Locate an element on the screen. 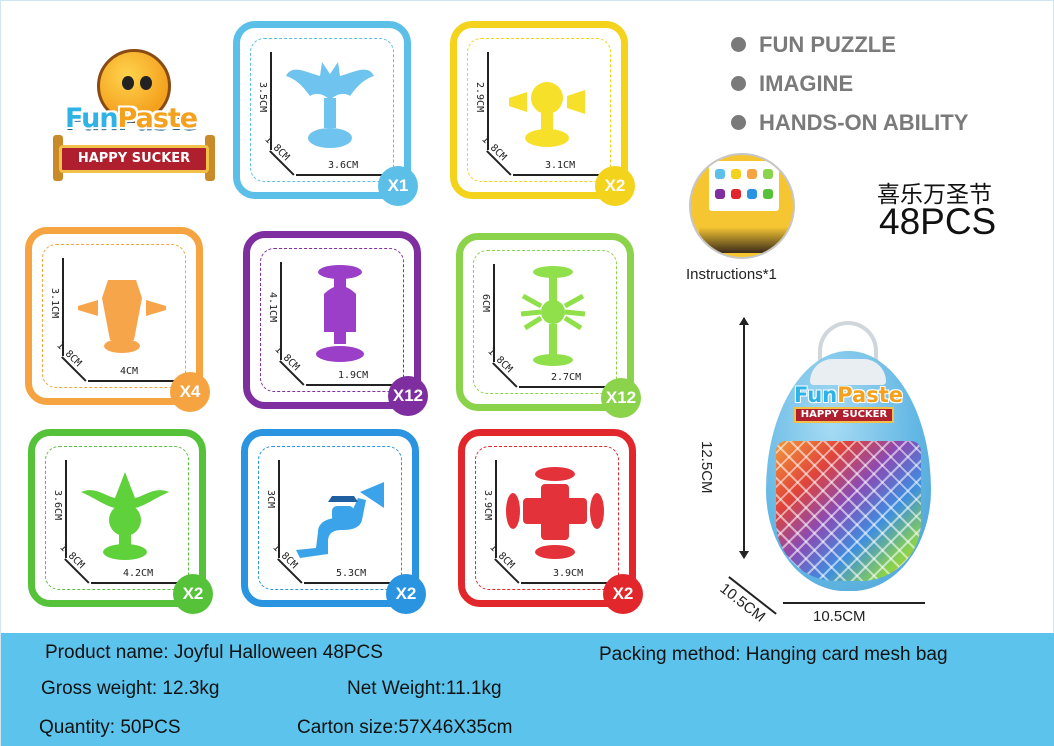 Image resolution: width=1054 pixels, height=746 pixels. toy-card: 3.9CM 1.8CM 3.9CM X2 is located at coordinates (550, 521).